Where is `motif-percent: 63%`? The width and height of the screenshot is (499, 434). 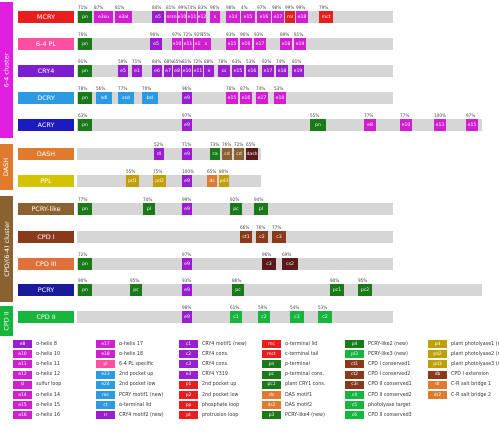
motif-percent: 63% is located at coordinates (237, 61).